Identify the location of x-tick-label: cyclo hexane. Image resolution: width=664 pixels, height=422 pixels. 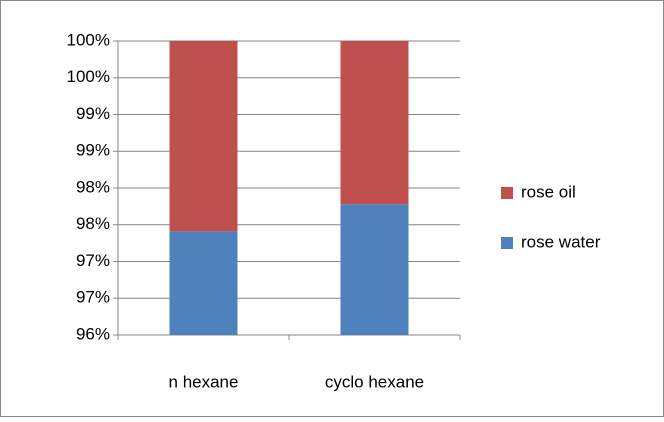
(374, 381).